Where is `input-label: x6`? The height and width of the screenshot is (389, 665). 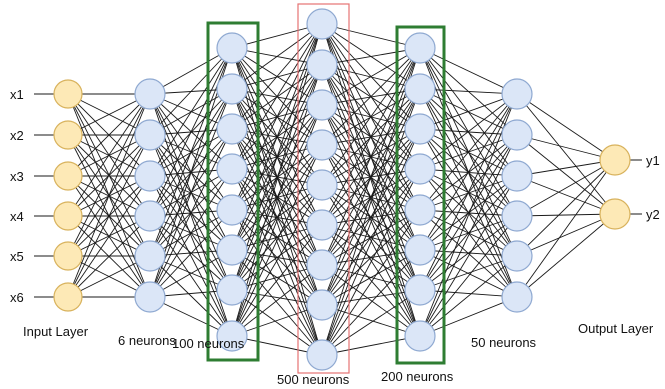 input-label: x6 is located at coordinates (17, 297).